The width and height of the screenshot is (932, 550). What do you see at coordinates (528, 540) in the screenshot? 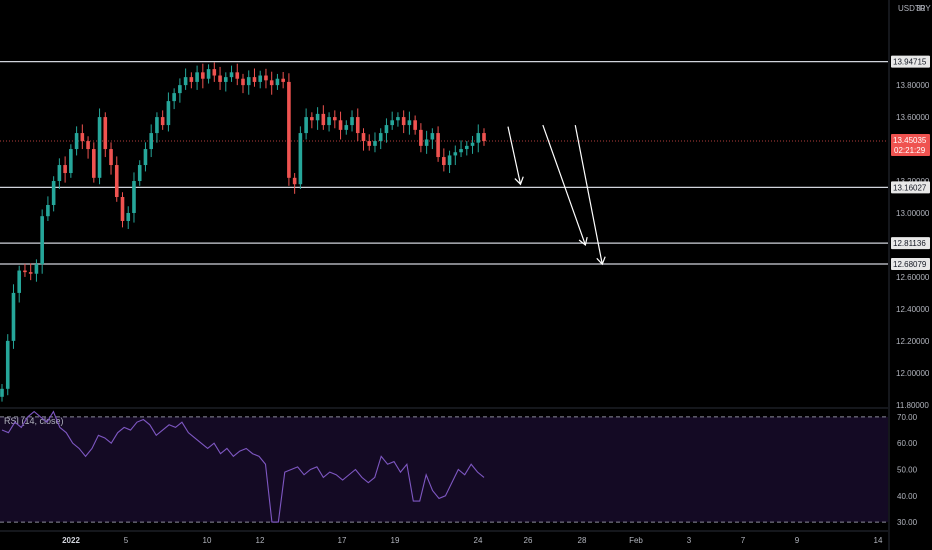
I see `time-tick-label: 26` at bounding box center [528, 540].